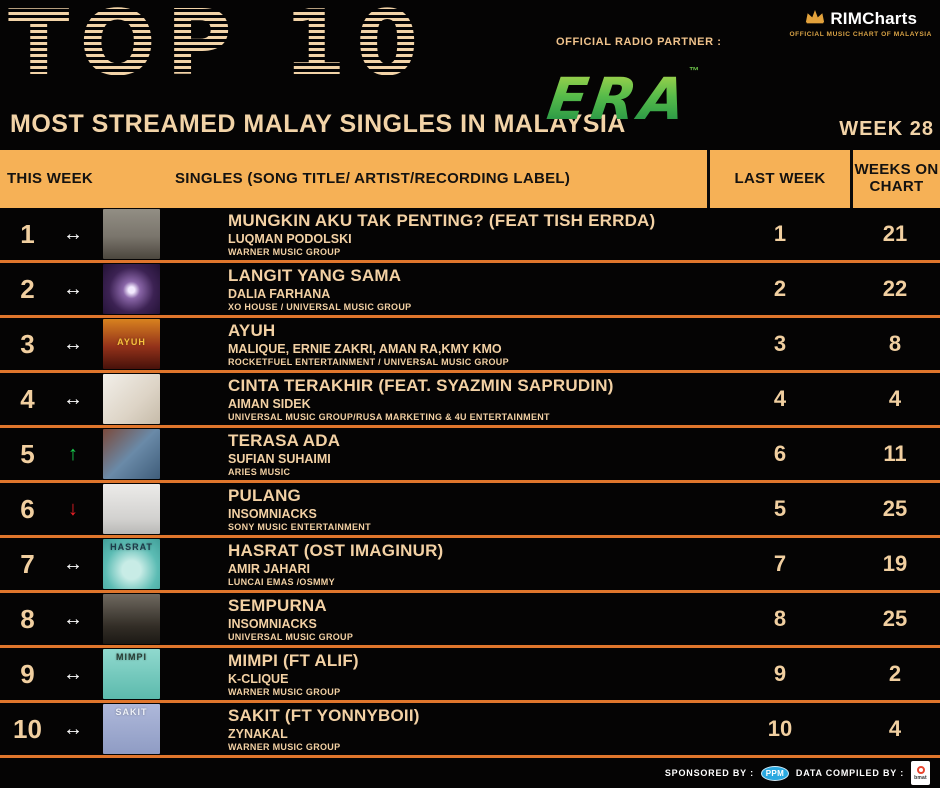 The width and height of the screenshot is (940, 788). What do you see at coordinates (849, 773) in the screenshot?
I see `data-compiled-by-label: DATA COMPILED BY :` at bounding box center [849, 773].